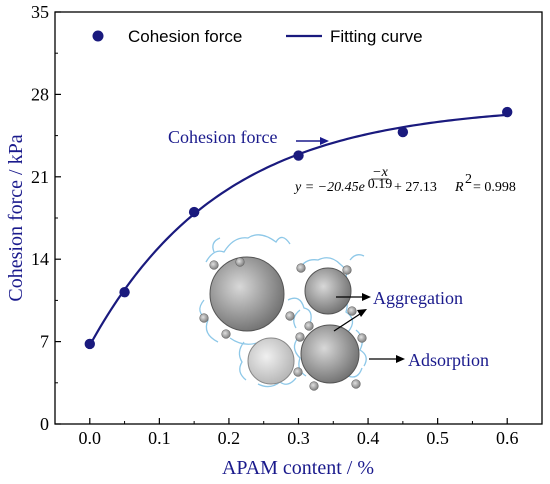 This screenshot has width=550, height=484. I want to click on x-tick-label: 0.5, so click(437, 438).